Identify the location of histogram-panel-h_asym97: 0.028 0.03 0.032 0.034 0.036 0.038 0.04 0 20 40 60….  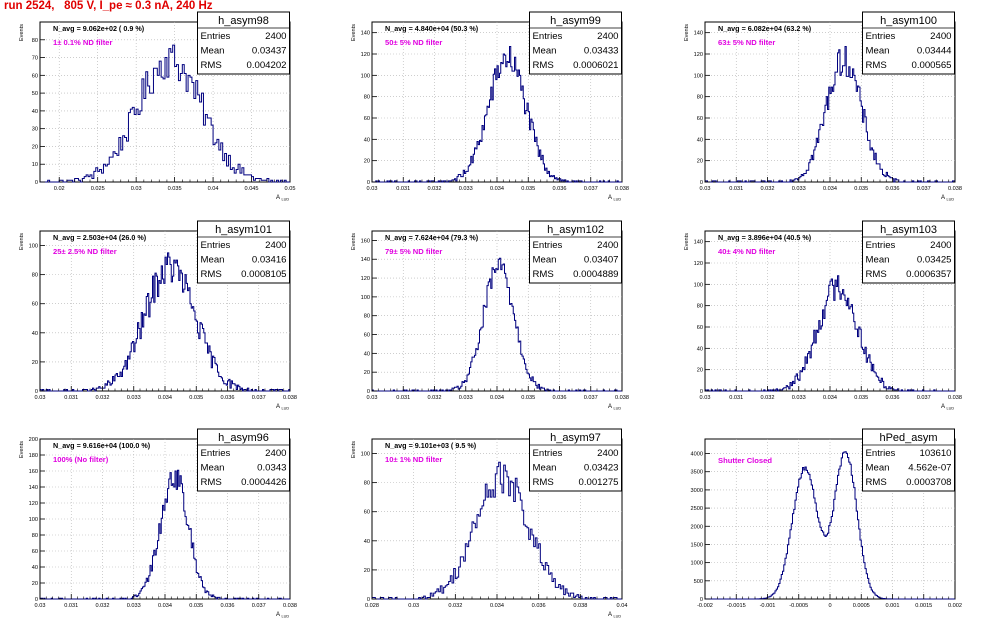
(489, 523).